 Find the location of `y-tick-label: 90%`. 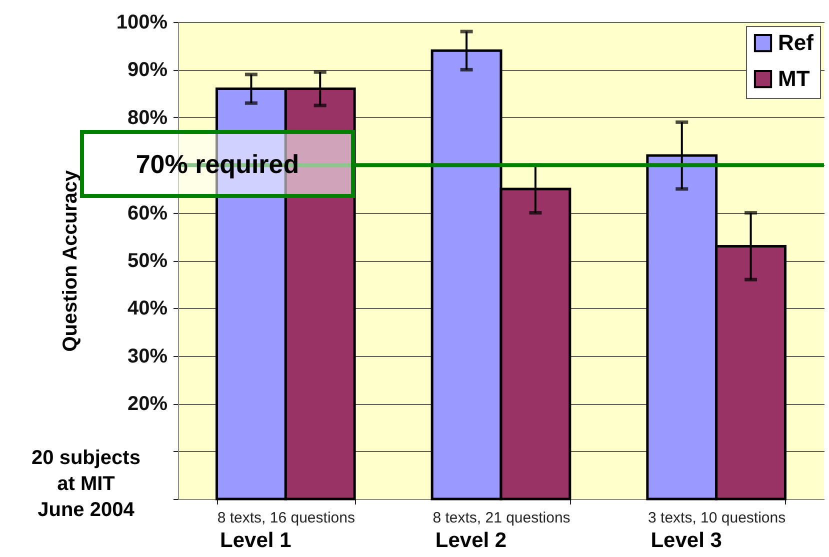

y-tick-label: 90% is located at coordinates (147, 70).